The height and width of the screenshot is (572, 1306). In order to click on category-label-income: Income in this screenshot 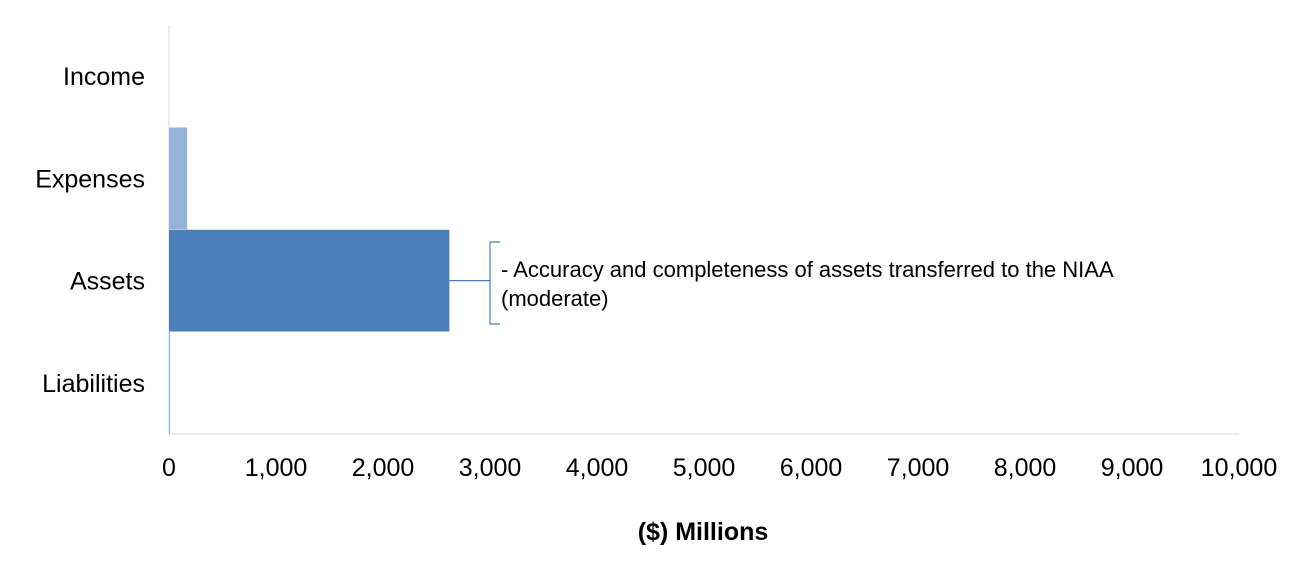, I will do `click(104, 77)`.